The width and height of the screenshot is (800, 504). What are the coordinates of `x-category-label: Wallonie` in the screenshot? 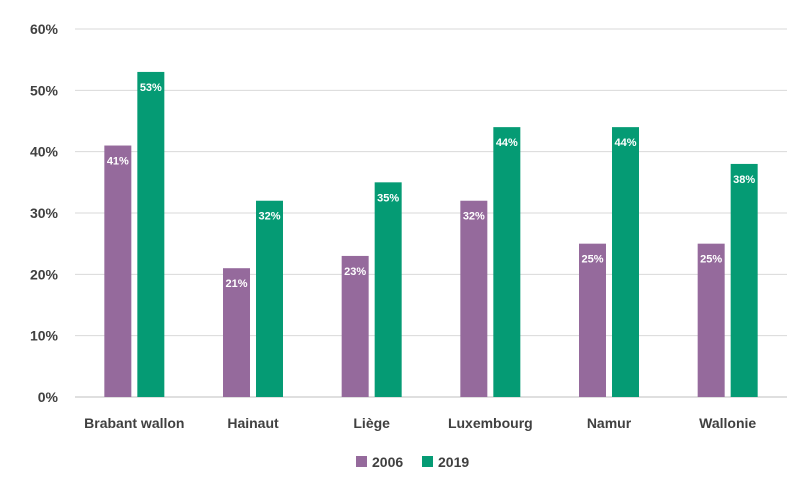 It's located at (727, 423).